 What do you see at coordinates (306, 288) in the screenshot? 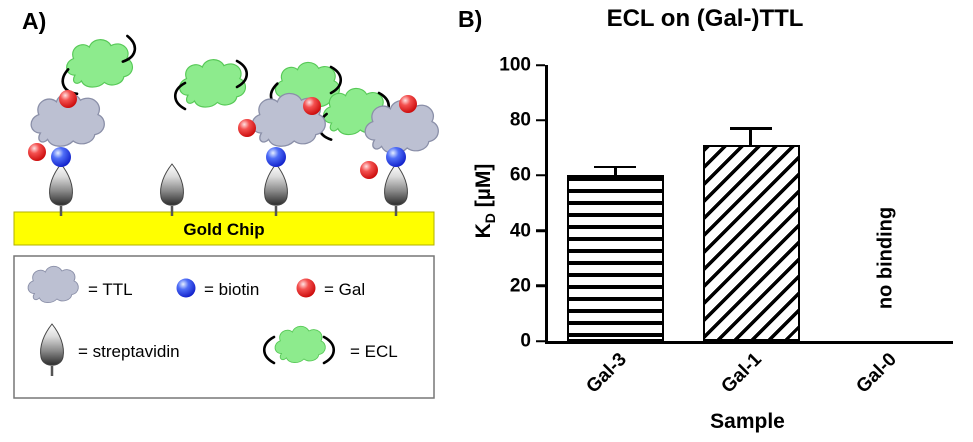
I see `legend-gal-icon` at bounding box center [306, 288].